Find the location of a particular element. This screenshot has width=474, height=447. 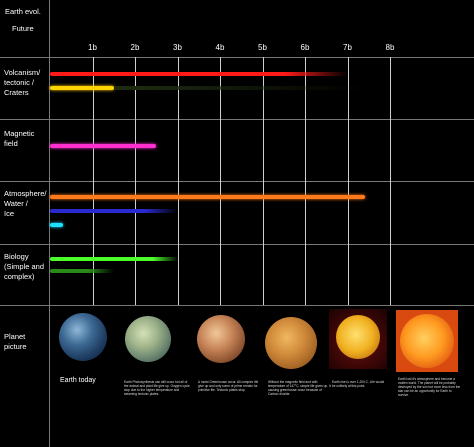

chart-title: Earth evol. is located at coordinates (23, 11).